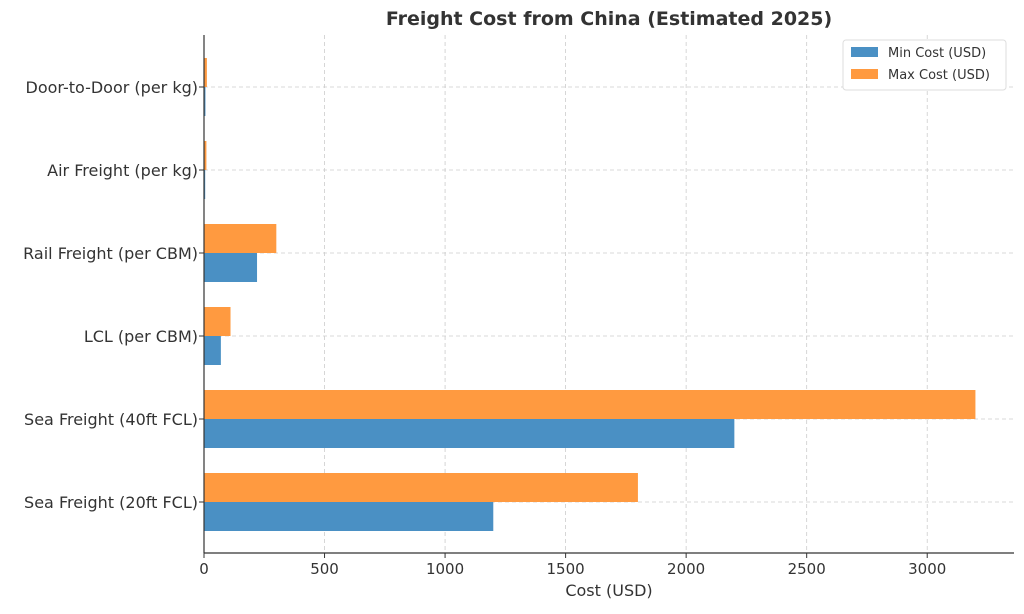  What do you see at coordinates (807, 569) in the screenshot?
I see `x-tick-label: 2500` at bounding box center [807, 569].